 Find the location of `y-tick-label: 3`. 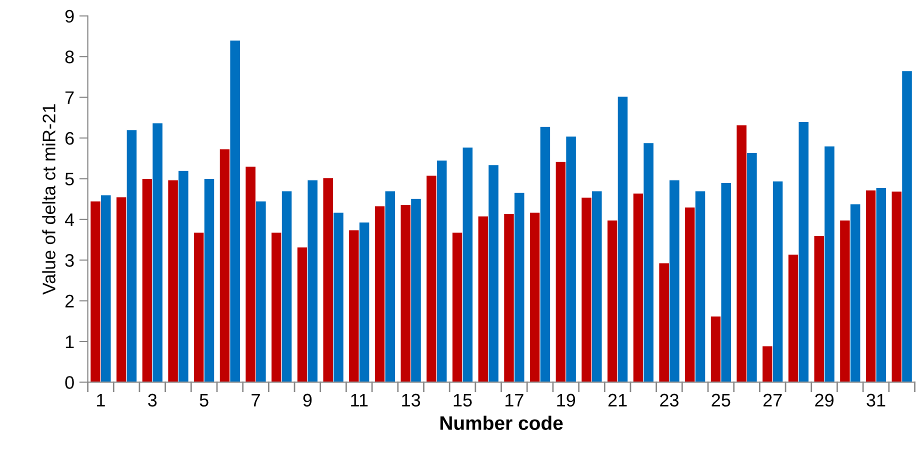

y-tick-label: 3 is located at coordinates (69, 260).